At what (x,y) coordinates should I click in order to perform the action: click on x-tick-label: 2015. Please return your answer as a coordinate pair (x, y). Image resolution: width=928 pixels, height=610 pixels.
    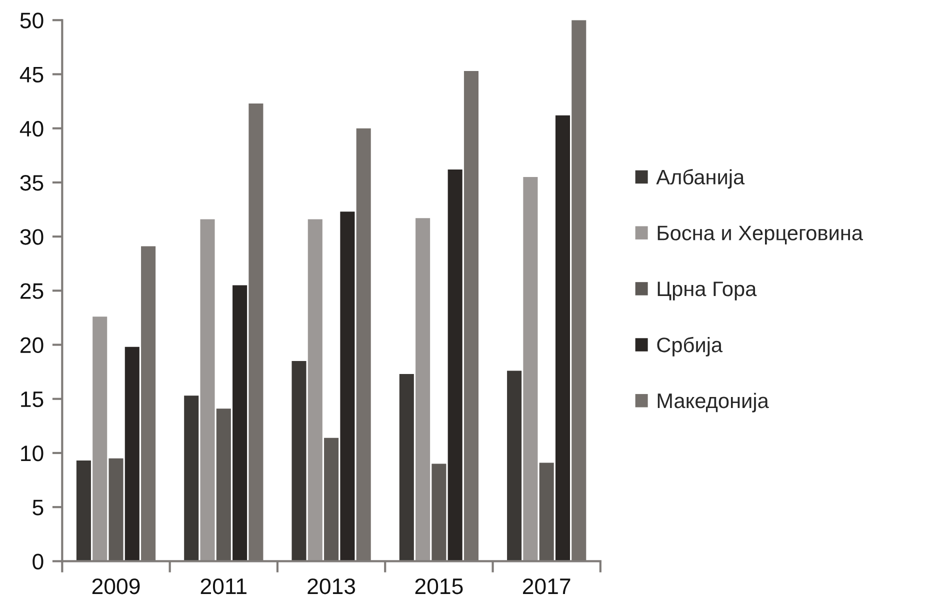
    Looking at the image, I should click on (439, 586).